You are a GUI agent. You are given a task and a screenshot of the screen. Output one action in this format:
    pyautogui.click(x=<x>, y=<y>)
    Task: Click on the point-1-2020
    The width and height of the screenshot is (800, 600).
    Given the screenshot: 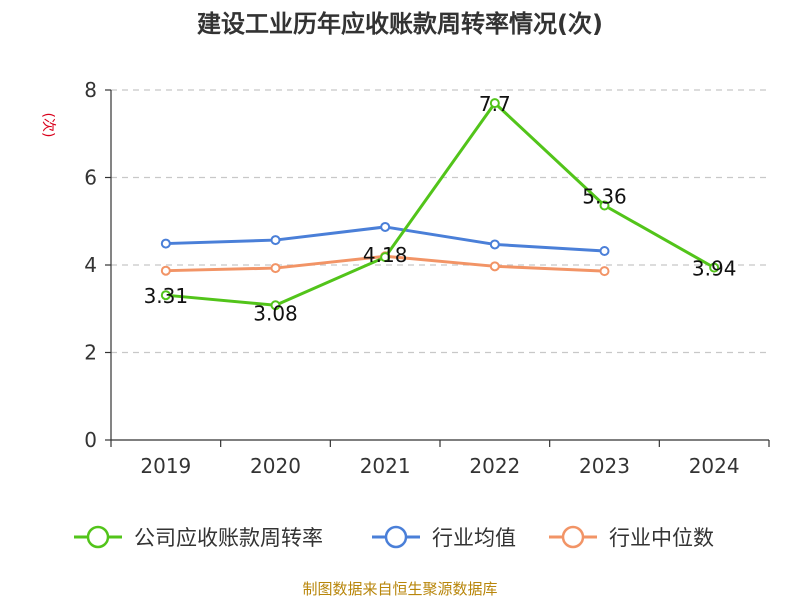 What is the action you would take?
    pyautogui.click(x=275, y=240)
    